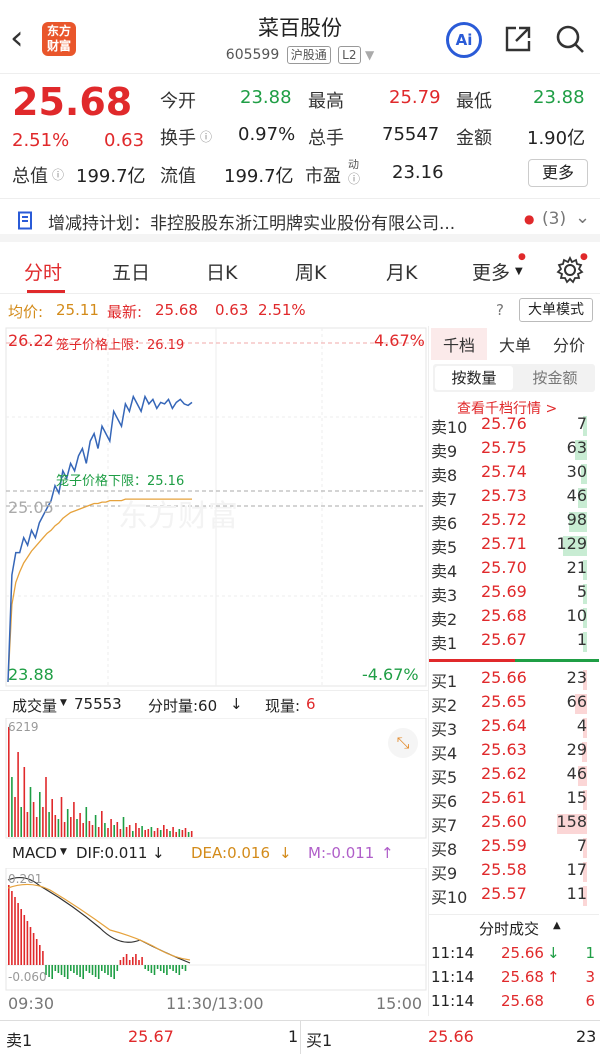  What do you see at coordinates (514, 522) in the screenshot?
I see `ask-row: 卖6 25.72 98` at bounding box center [514, 522].